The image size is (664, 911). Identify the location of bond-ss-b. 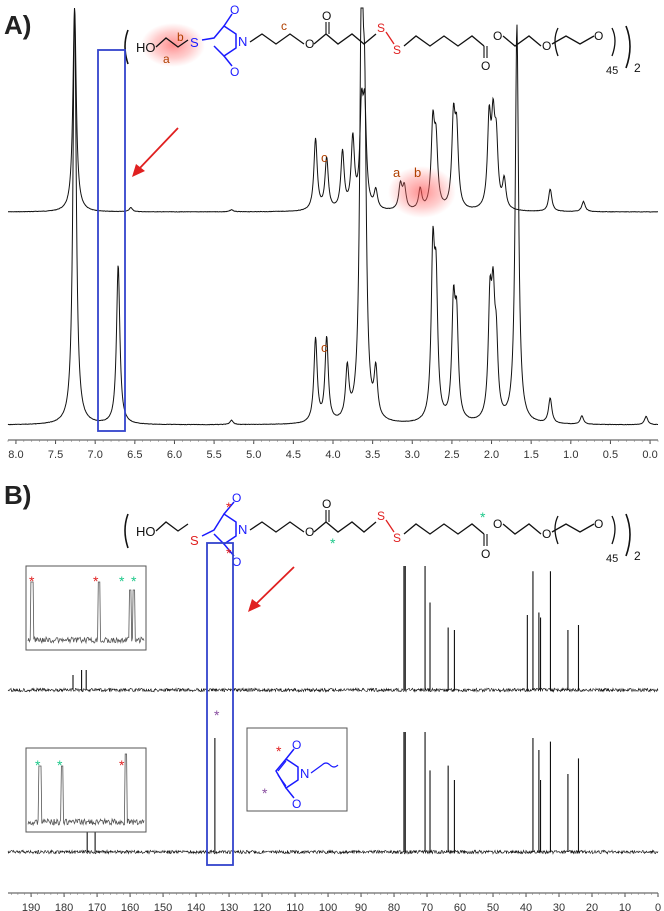
(390, 526).